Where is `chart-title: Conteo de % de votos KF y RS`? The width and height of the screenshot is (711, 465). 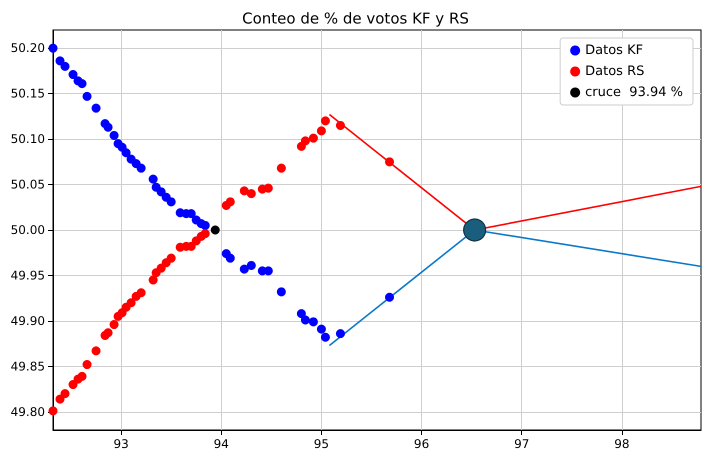 chart-title: Conteo de % de votos KF y RS is located at coordinates (355, 19).